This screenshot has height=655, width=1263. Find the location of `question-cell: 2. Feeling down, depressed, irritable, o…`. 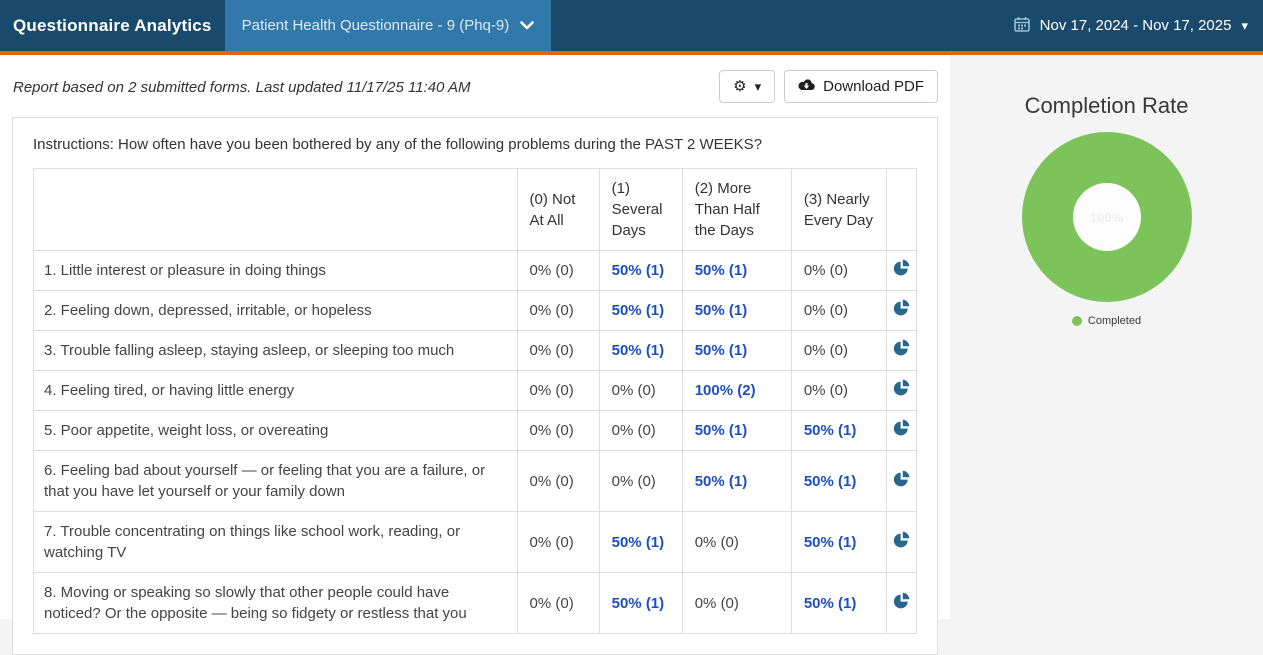

question-cell: 2. Feeling down, depressed, irritable, o… is located at coordinates (275, 310).